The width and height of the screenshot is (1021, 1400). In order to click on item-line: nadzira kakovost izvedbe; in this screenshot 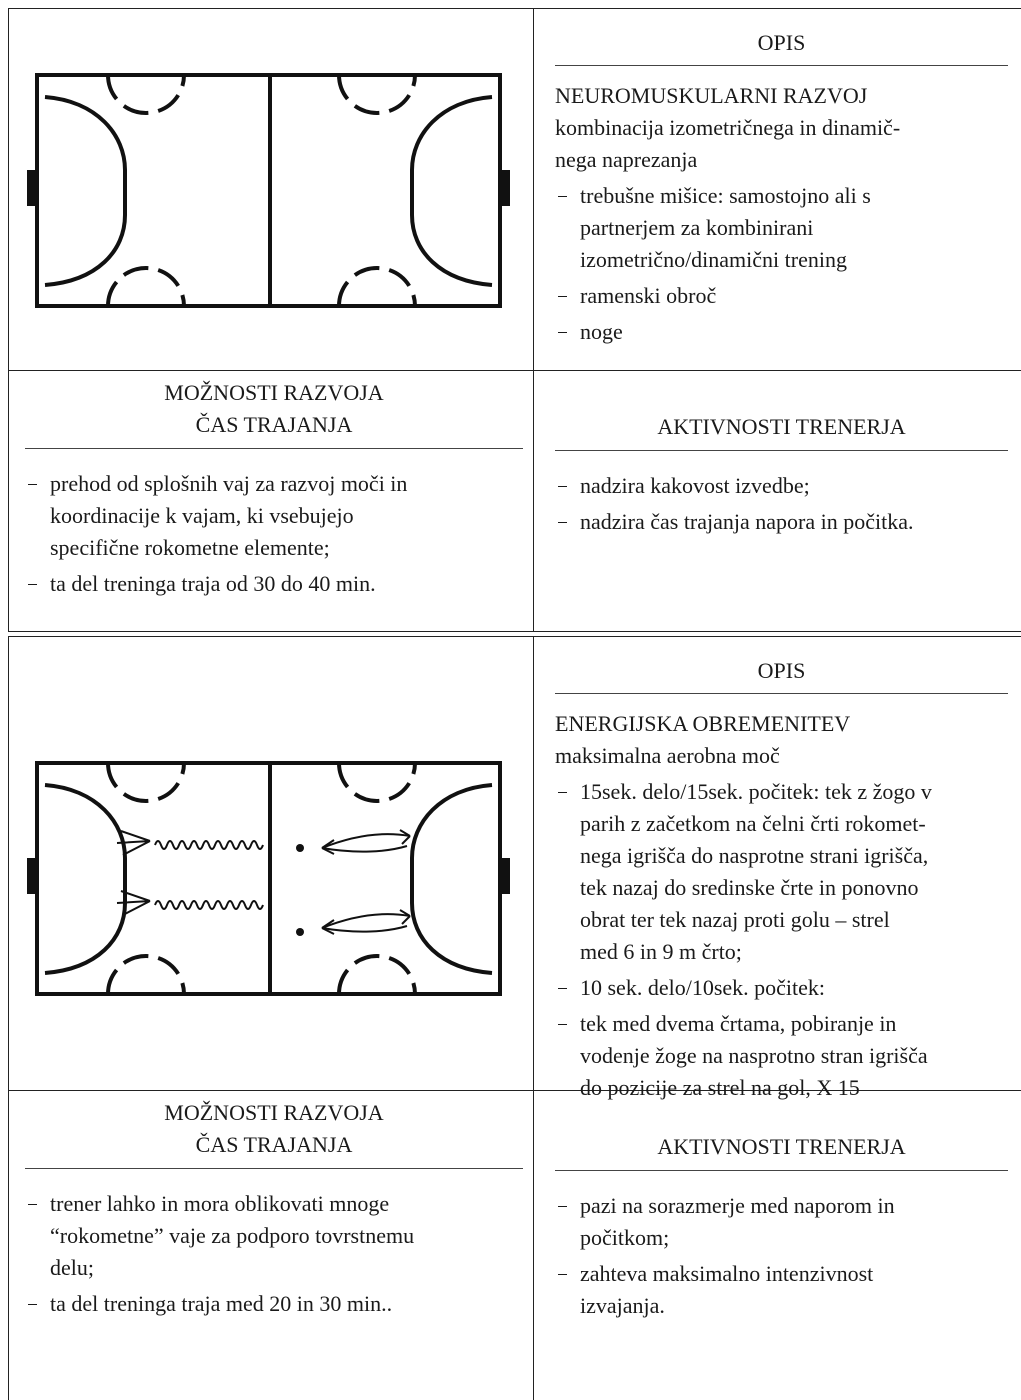, I will do `click(695, 485)`.